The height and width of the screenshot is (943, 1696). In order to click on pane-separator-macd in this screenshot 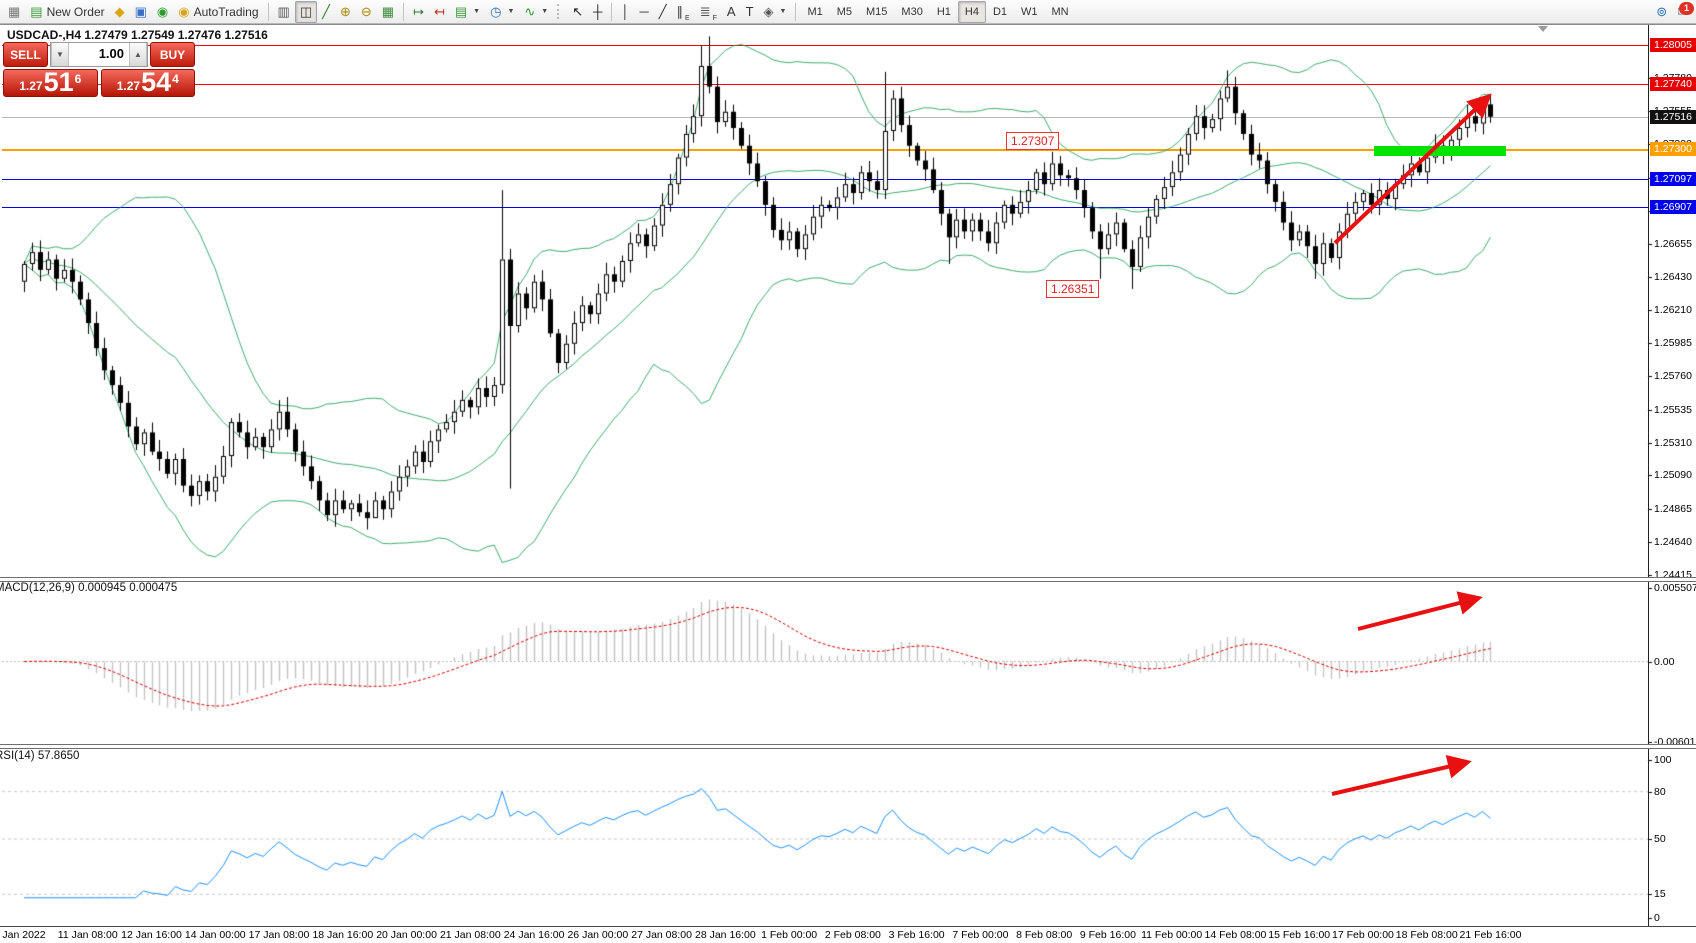, I will do `click(848, 579)`.